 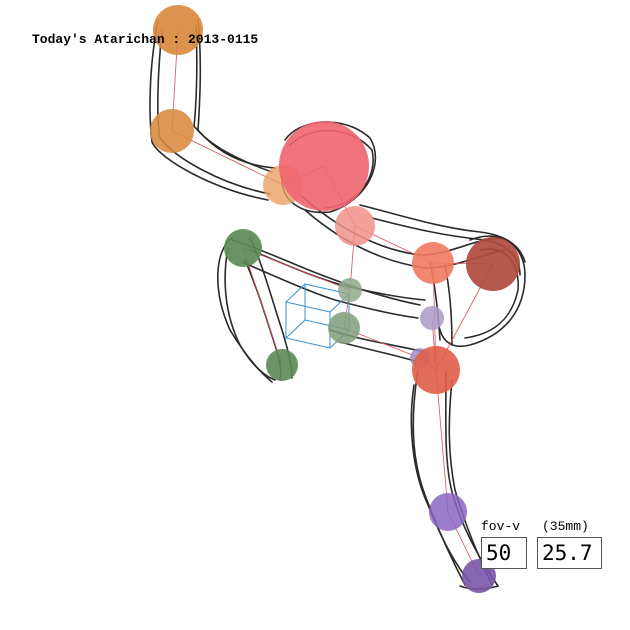 What do you see at coordinates (178, 30) in the screenshot?
I see `joint-left-hand` at bounding box center [178, 30].